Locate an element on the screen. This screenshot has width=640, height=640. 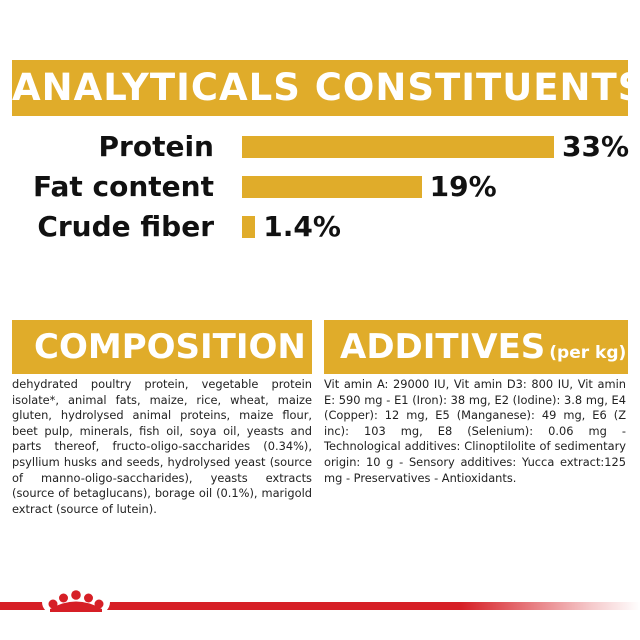
additives-unit: (per kg) is located at coordinates (588, 353).